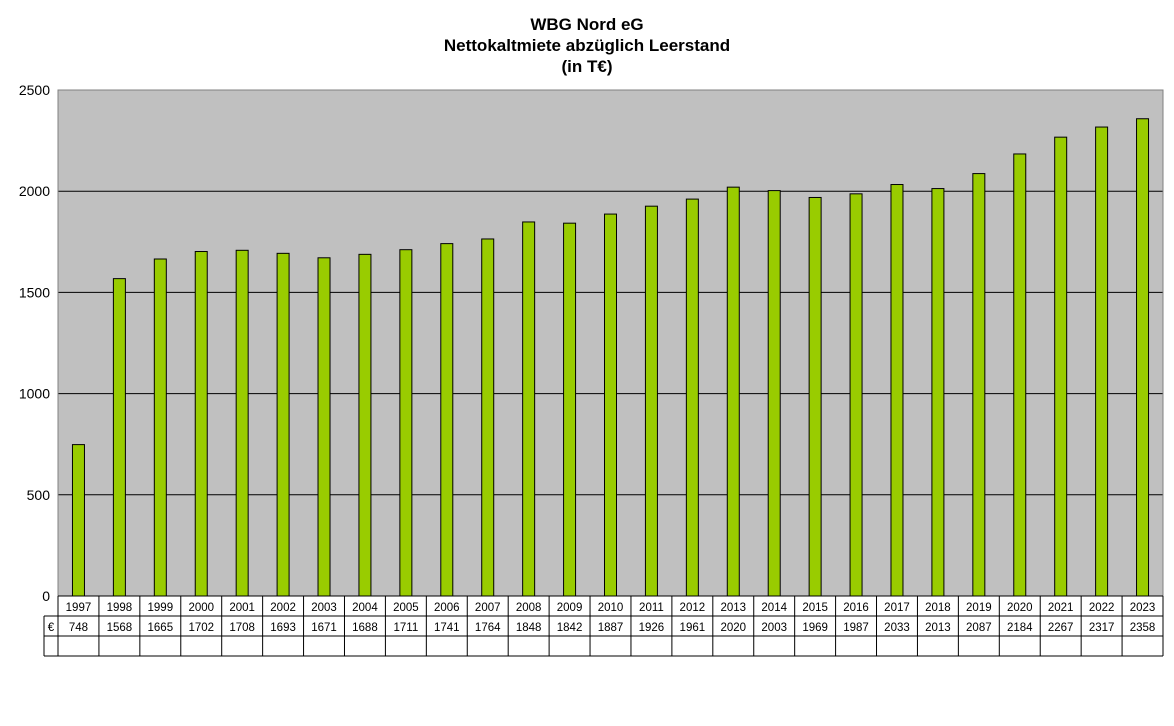 The height and width of the screenshot is (726, 1174). I want to click on data-label: 2003, so click(774, 628).